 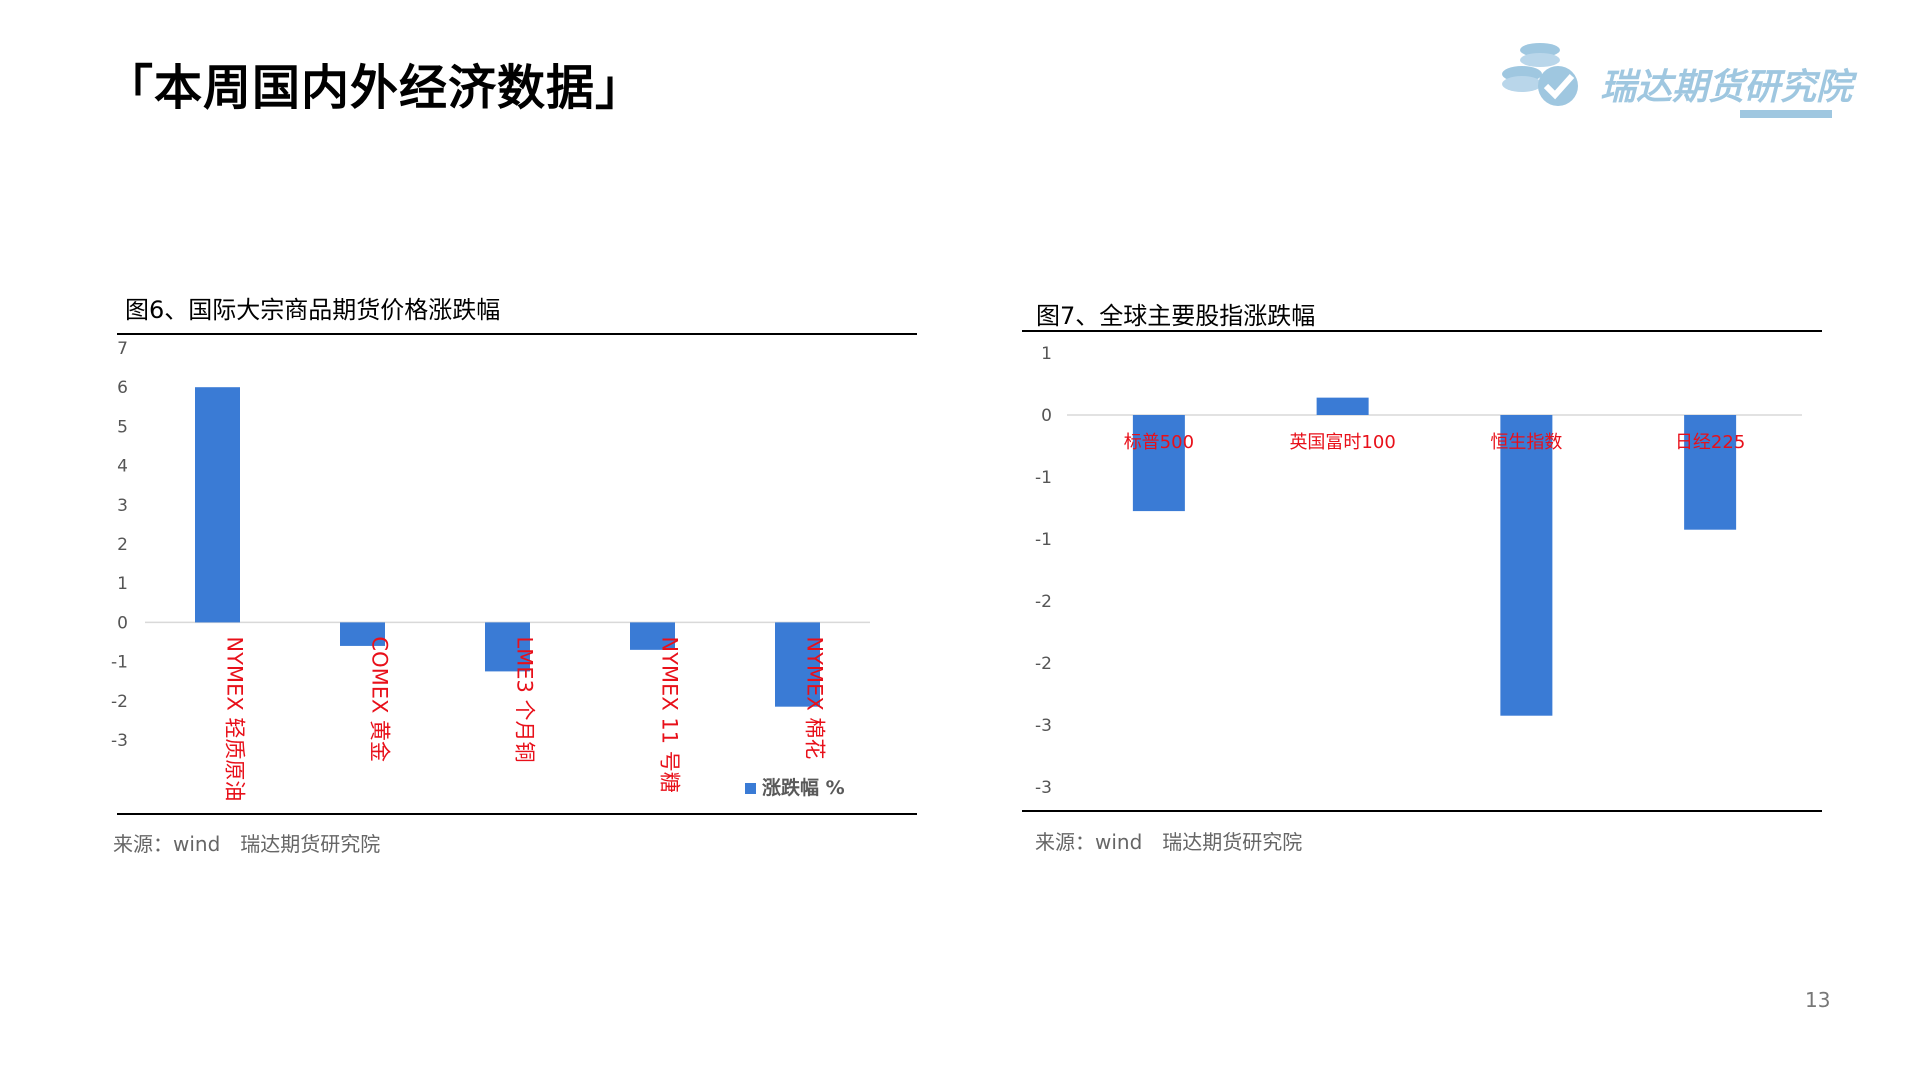 What do you see at coordinates (670, 714) in the screenshot?
I see `category-label: NYMEX 11 号糖` at bounding box center [670, 714].